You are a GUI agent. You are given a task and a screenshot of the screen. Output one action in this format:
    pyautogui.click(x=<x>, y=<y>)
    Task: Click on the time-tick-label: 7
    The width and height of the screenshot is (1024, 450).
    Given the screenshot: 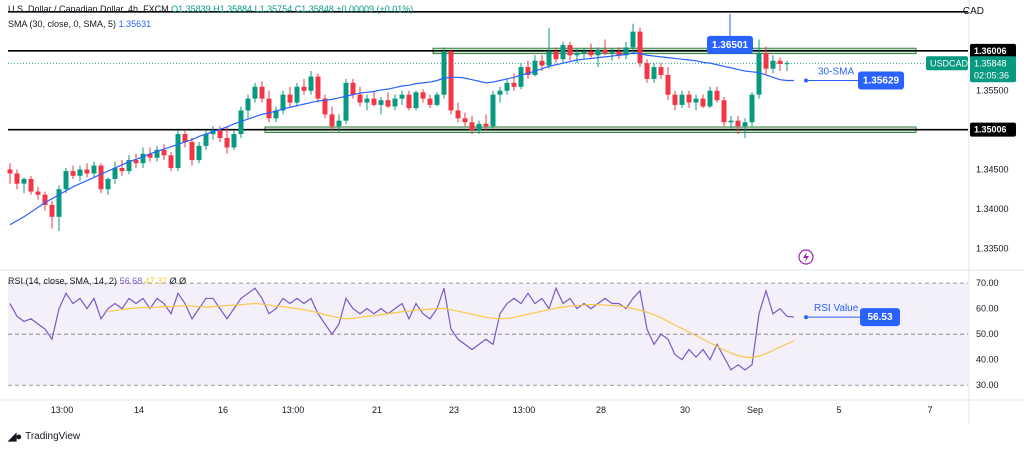 What is the action you would take?
    pyautogui.click(x=929, y=410)
    